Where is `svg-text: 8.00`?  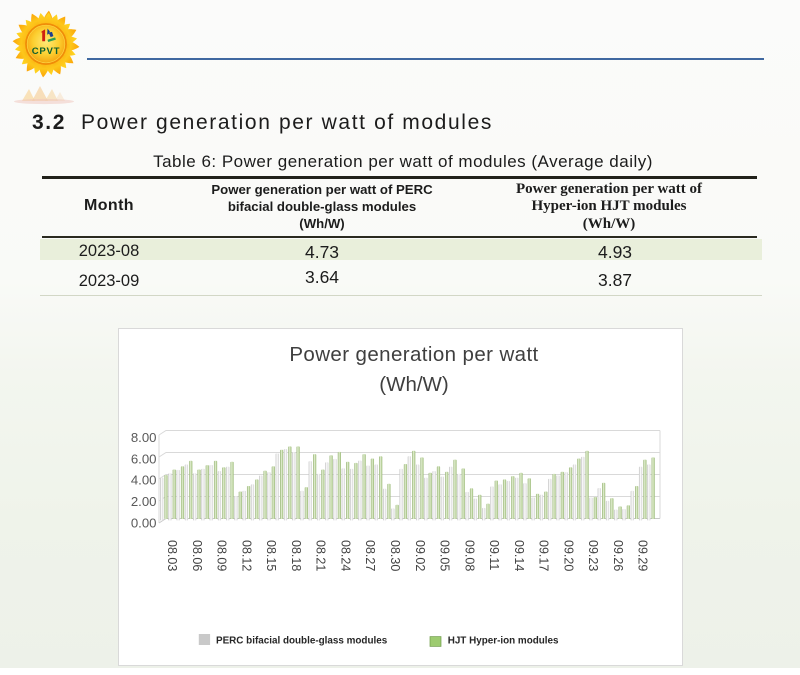 svg-text: 8.00 is located at coordinates (144, 437).